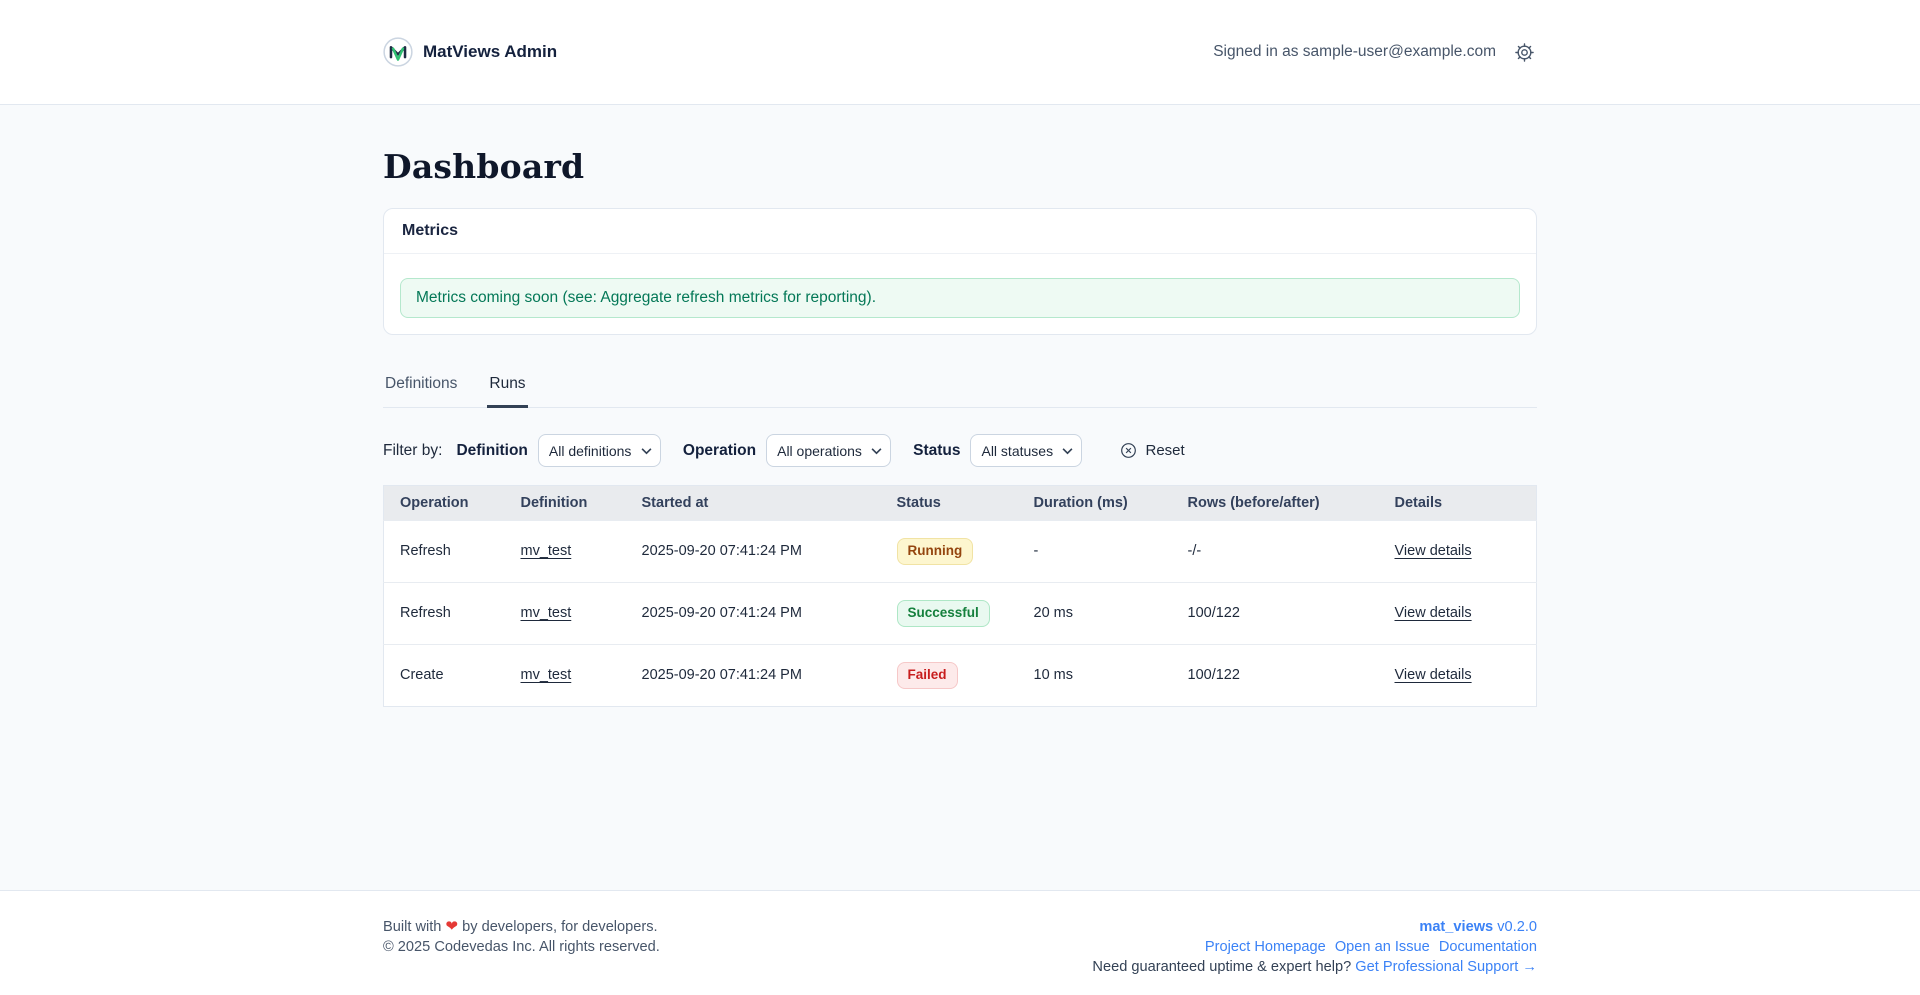 This screenshot has width=1920, height=995. Describe the element at coordinates (960, 231) in the screenshot. I see `metrics-card-title: Metrics` at that location.